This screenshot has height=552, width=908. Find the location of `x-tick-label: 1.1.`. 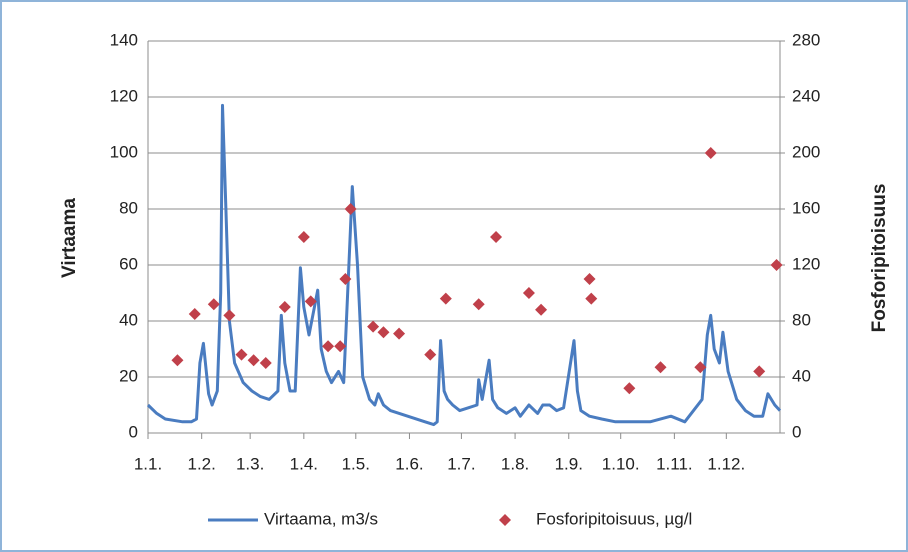

x-tick-label: 1.1. is located at coordinates (148, 463).